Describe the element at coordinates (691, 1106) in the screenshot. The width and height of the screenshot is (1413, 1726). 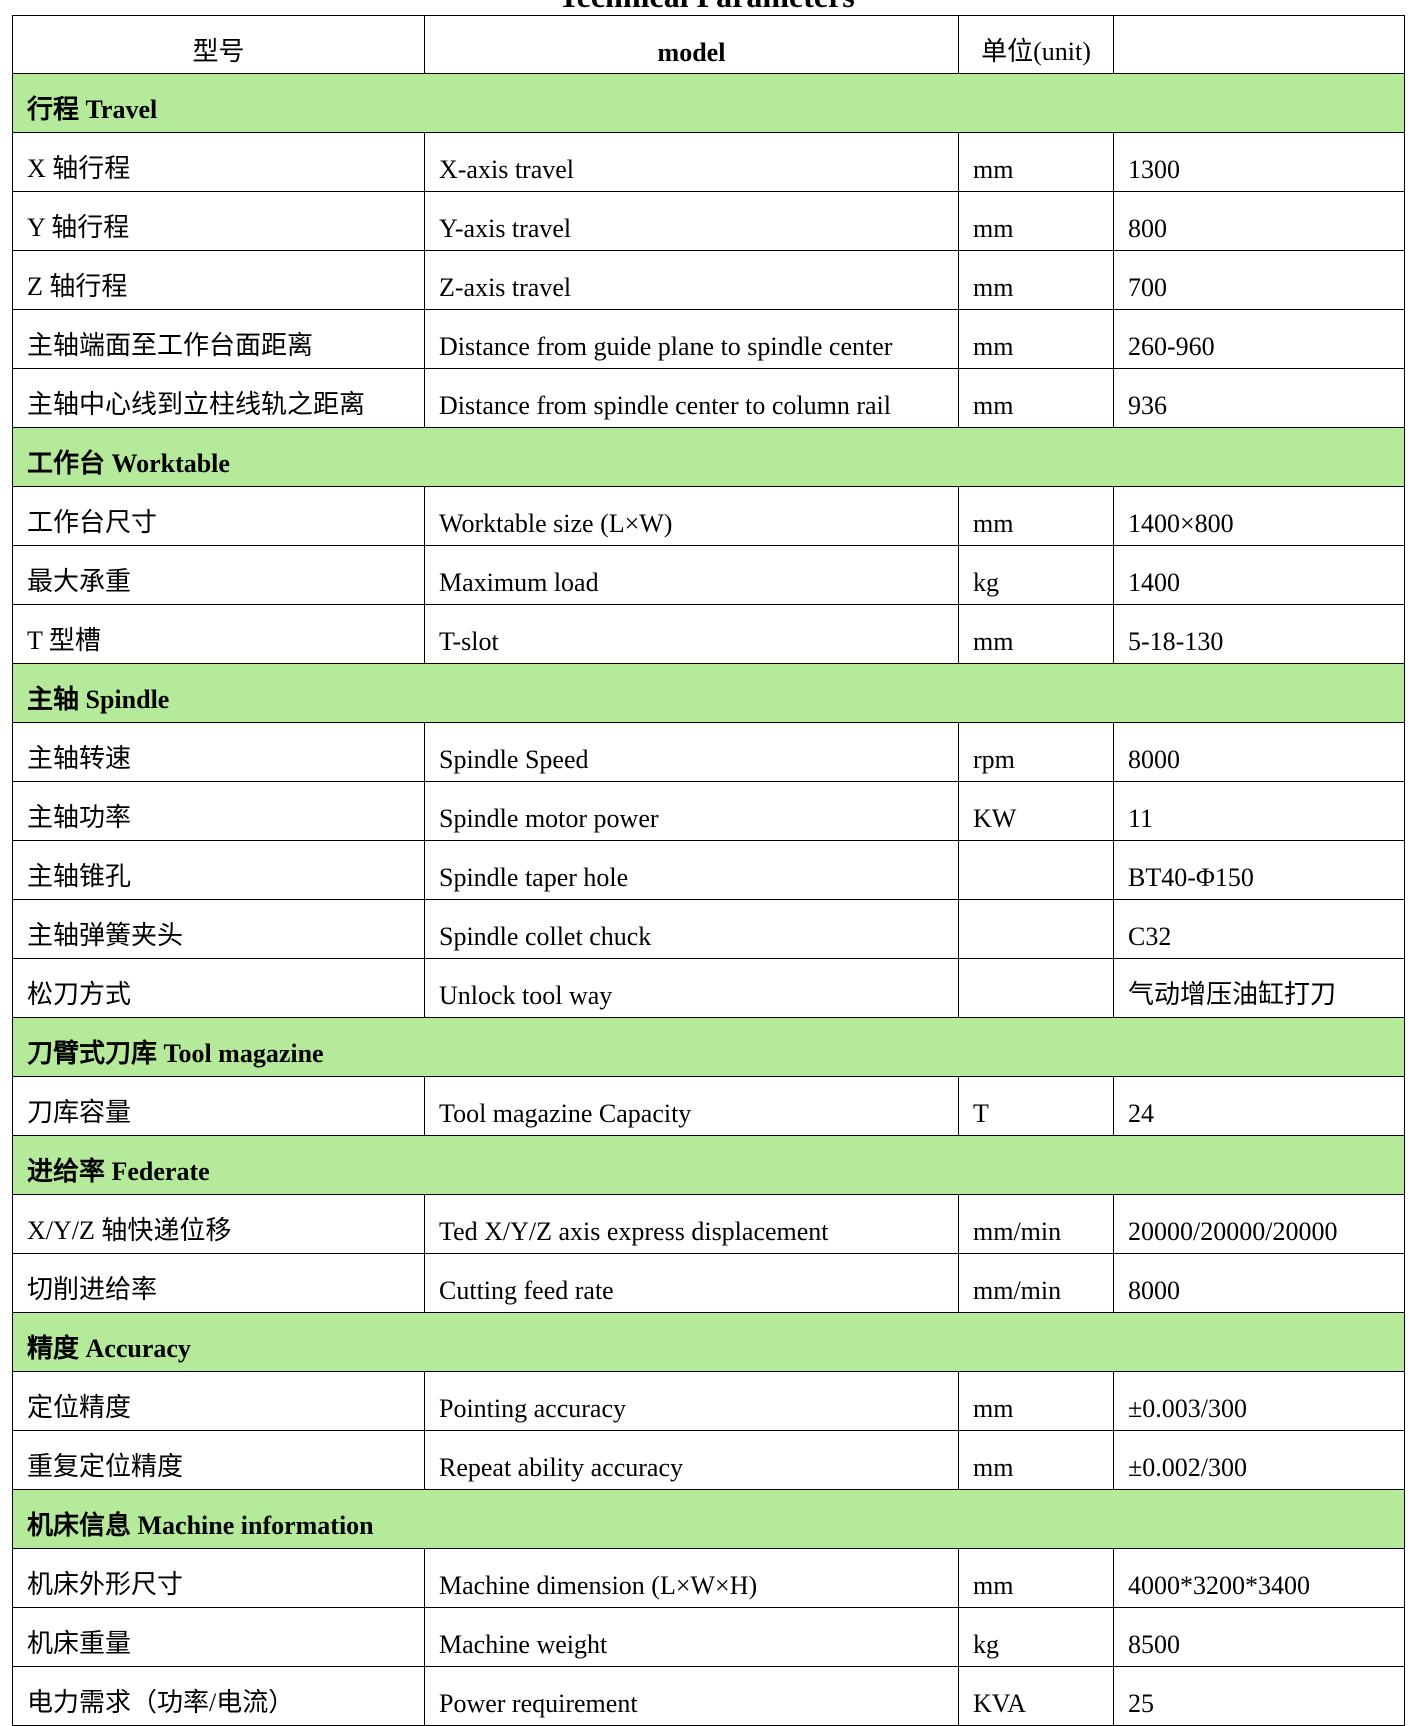
I see `param-english: Tool magazine Capacity` at that location.